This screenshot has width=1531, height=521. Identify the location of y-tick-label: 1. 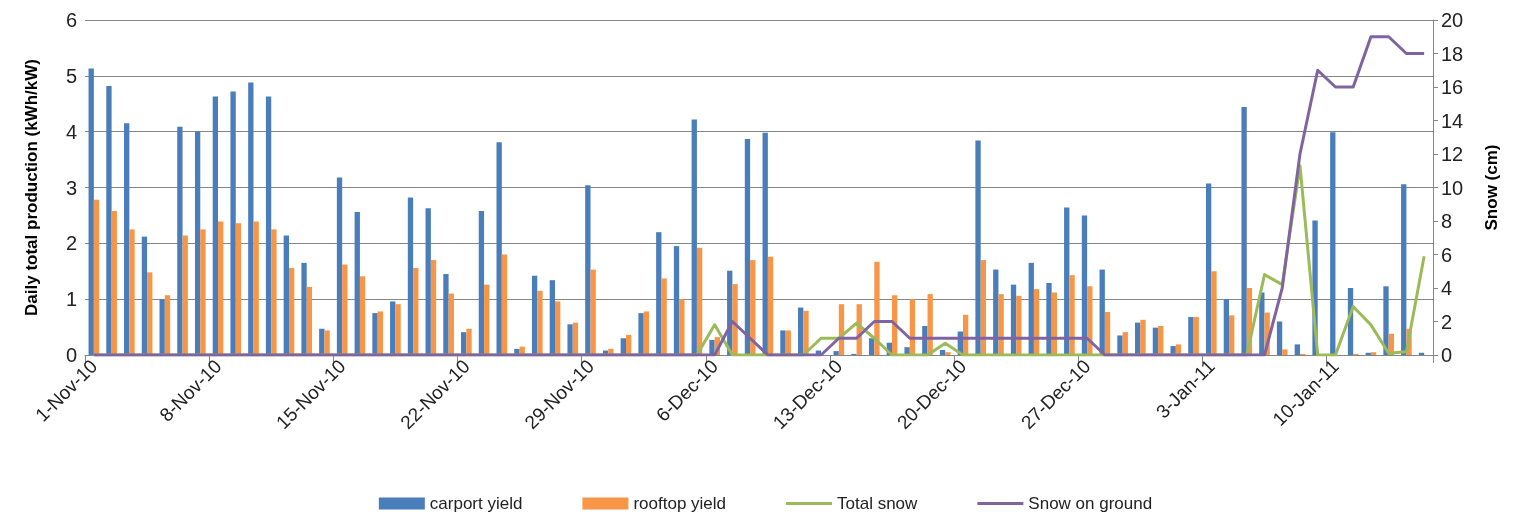
(71, 299).